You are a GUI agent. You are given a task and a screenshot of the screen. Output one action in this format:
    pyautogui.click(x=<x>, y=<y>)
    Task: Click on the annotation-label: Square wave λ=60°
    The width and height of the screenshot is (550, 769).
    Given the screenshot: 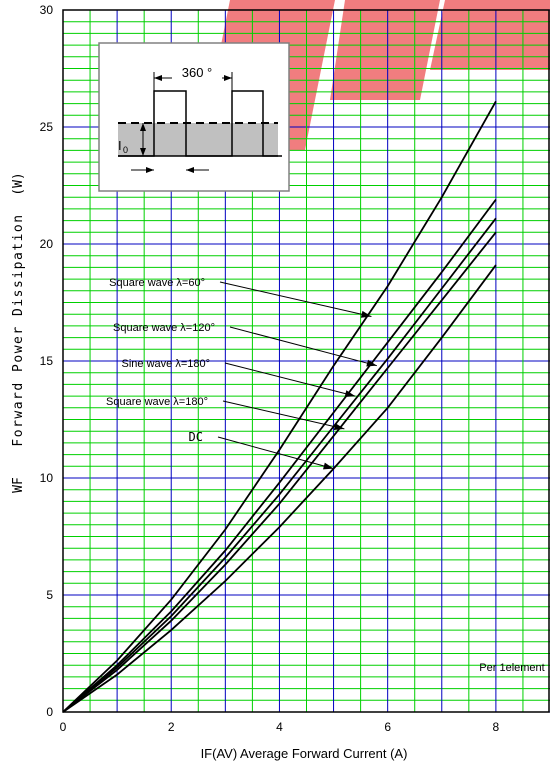 What is the action you would take?
    pyautogui.click(x=157, y=283)
    